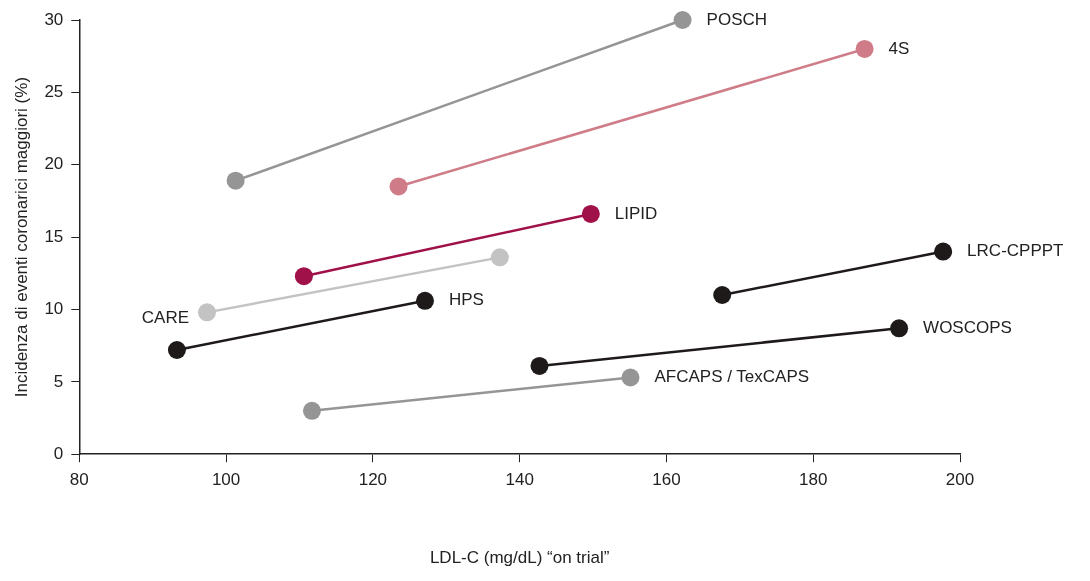 This screenshot has width=1090, height=581. Describe the element at coordinates (813, 480) in the screenshot. I see `x-tick-label: 180` at that location.